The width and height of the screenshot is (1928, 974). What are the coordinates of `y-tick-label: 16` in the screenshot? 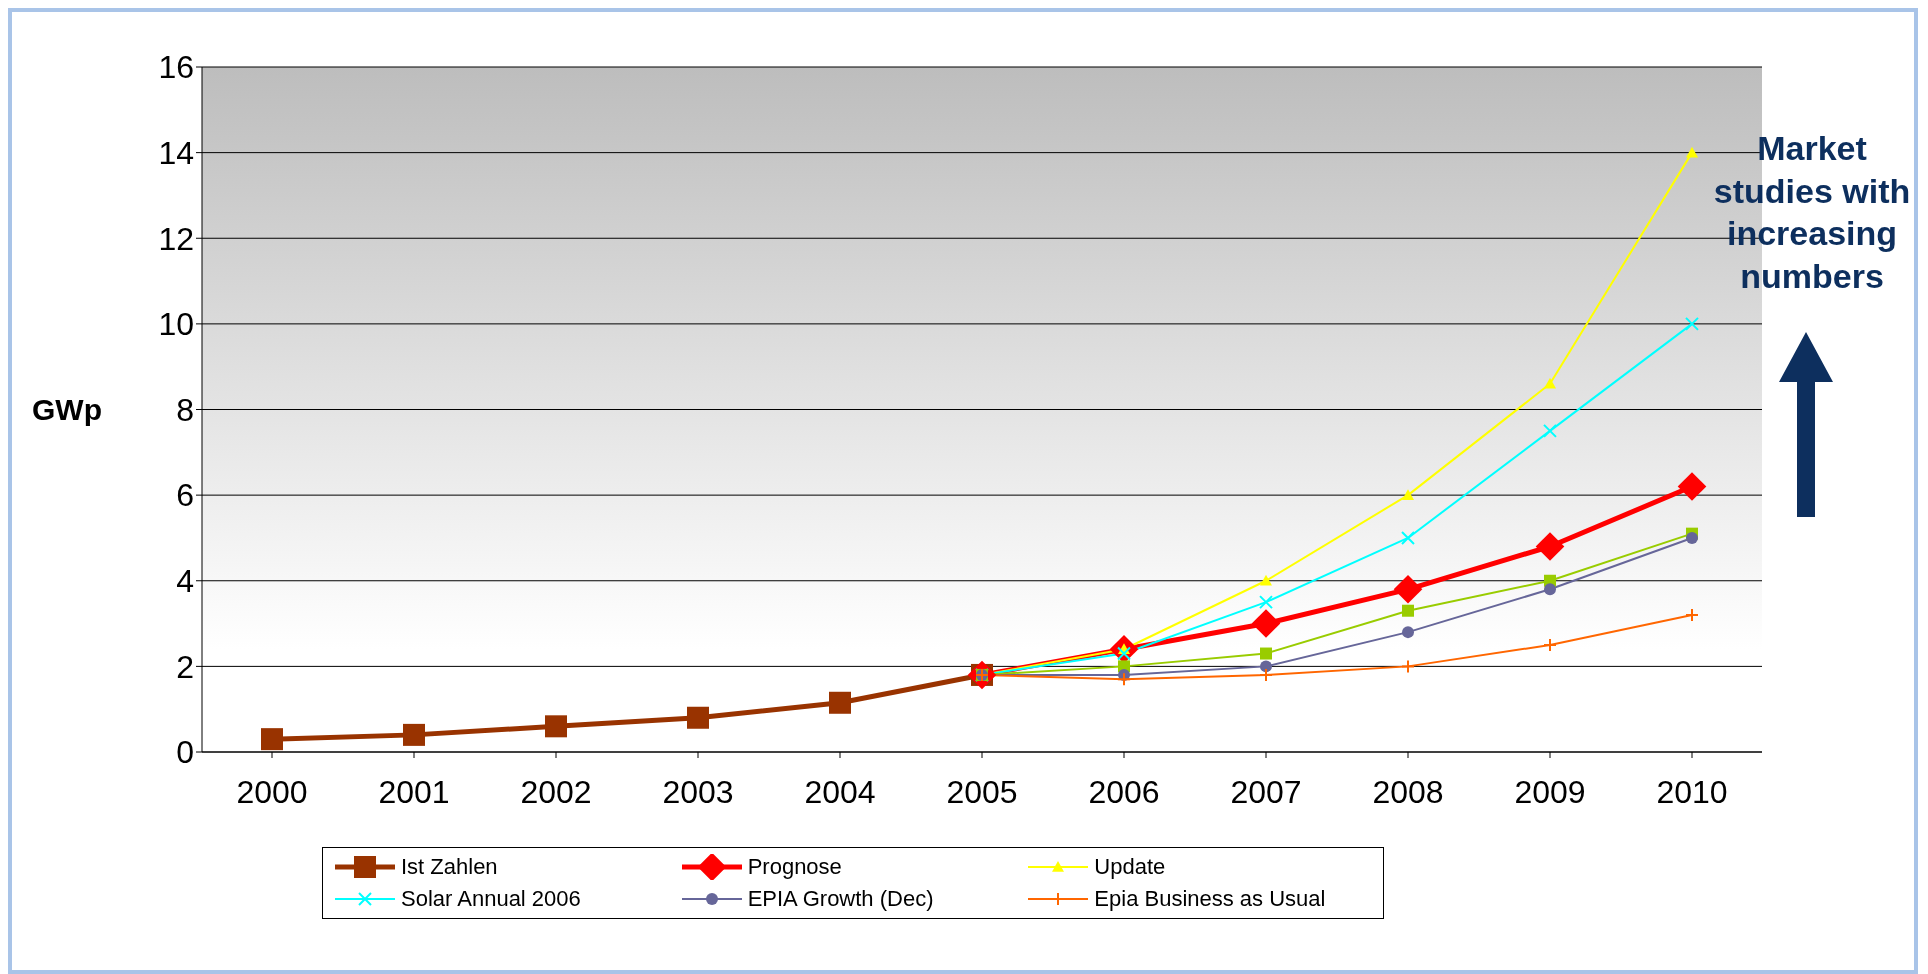 It's located at (176, 67).